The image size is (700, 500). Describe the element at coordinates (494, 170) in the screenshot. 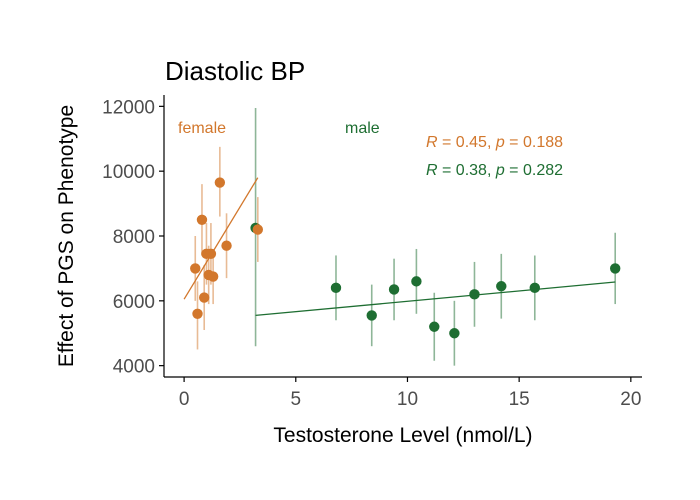

I see `male-stat-label: R = 0.38, p = 0.282` at that location.